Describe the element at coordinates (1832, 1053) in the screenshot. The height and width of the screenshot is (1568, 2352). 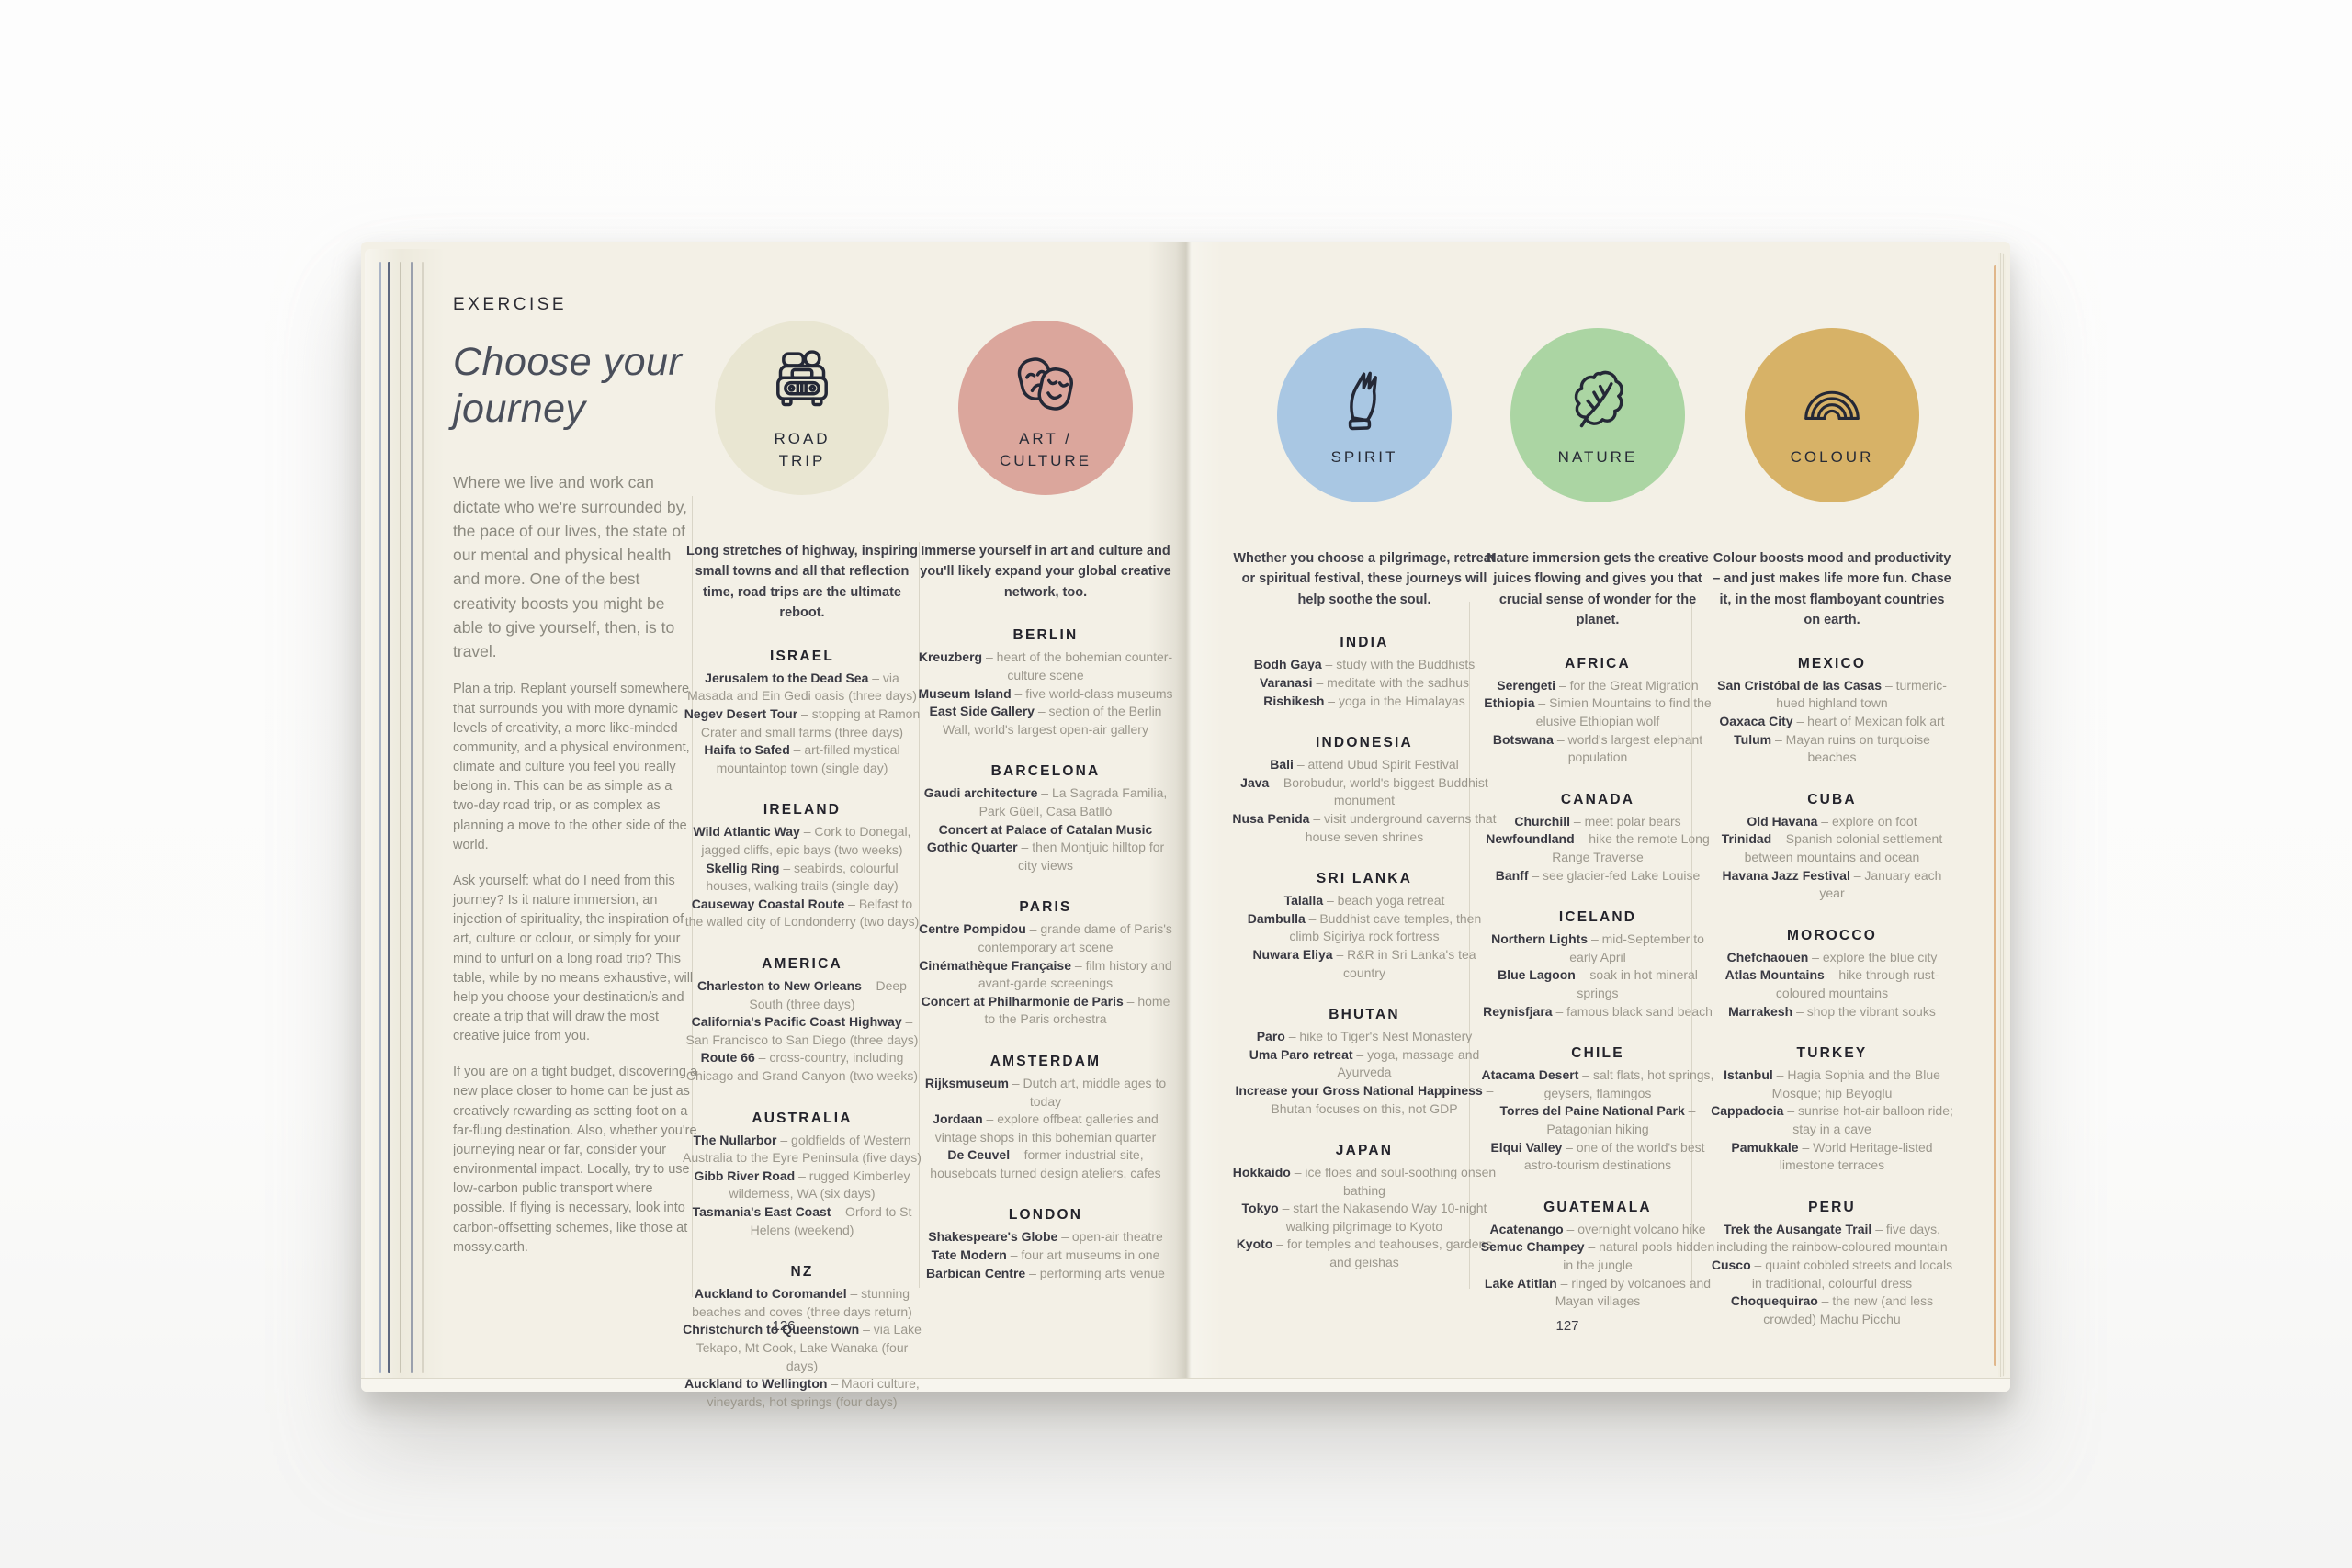
I see `country-heading: TURKEY` at that location.